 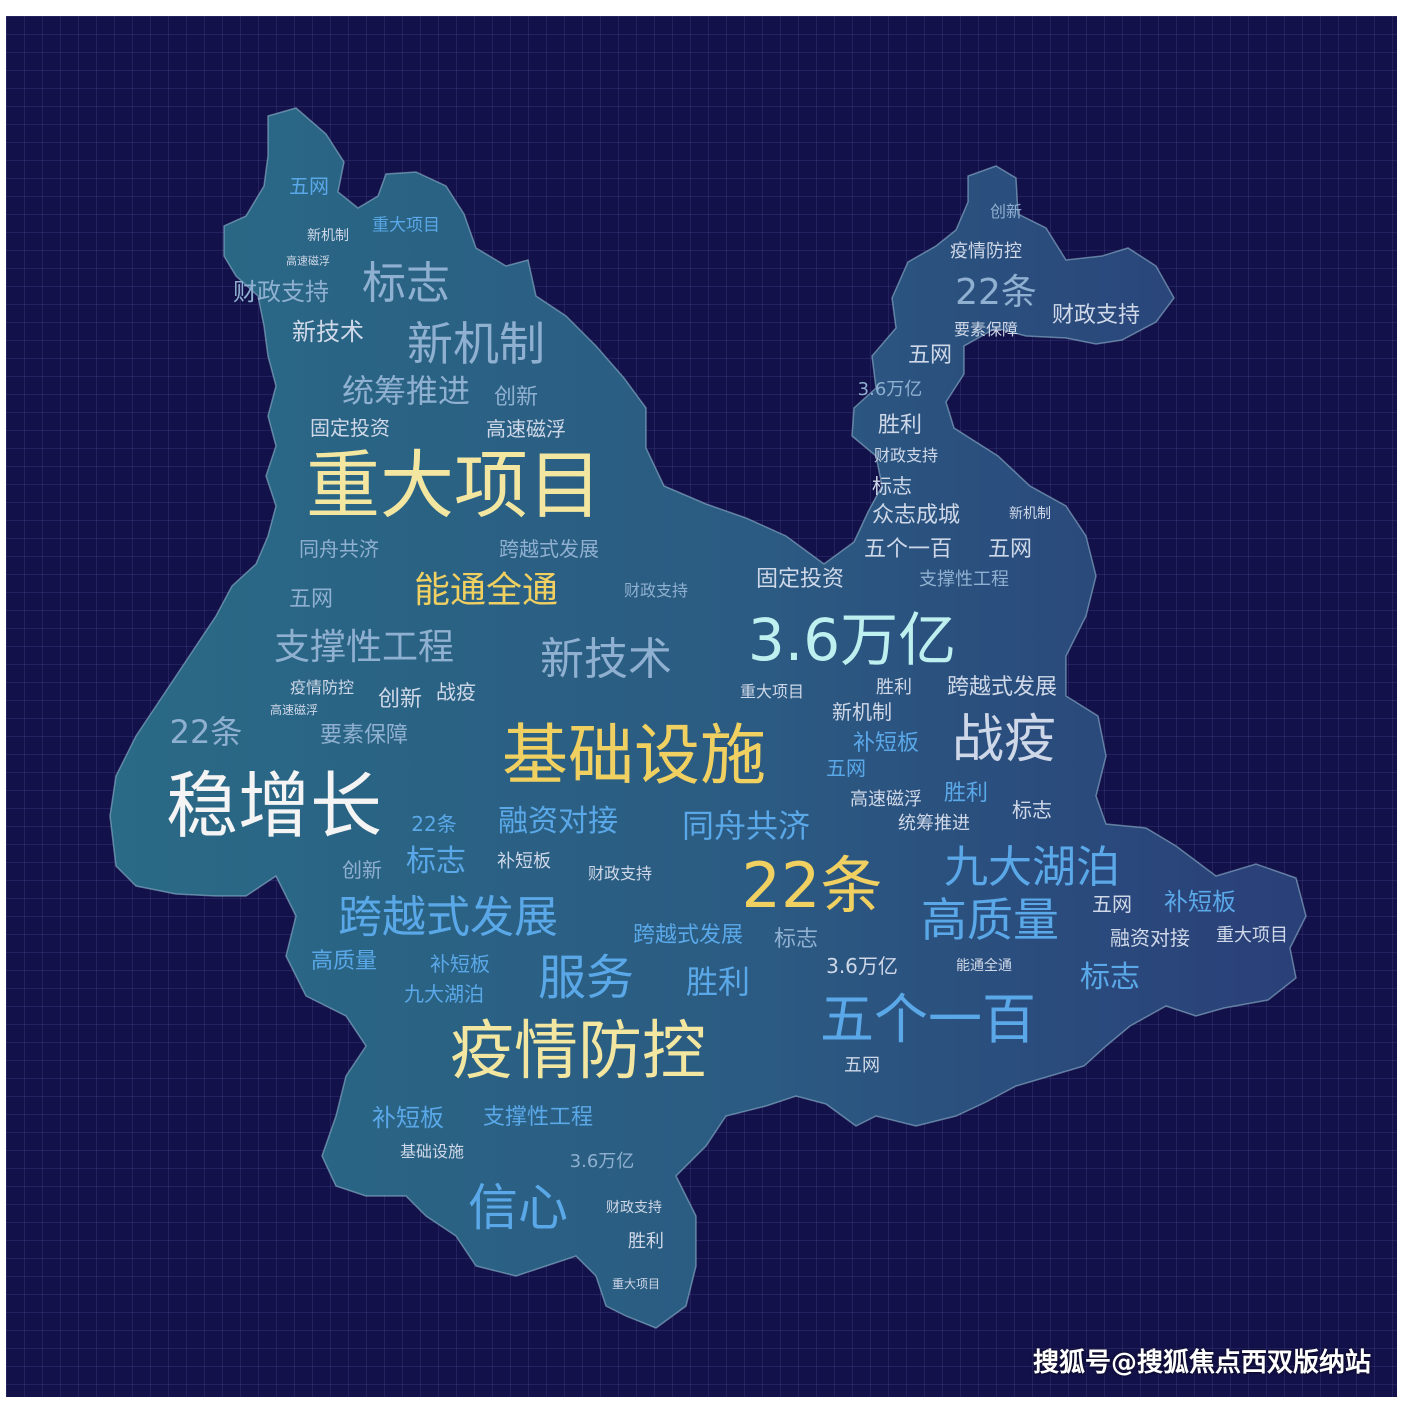 What do you see at coordinates (518, 1208) in the screenshot?
I see `cloud-word: 信心` at bounding box center [518, 1208].